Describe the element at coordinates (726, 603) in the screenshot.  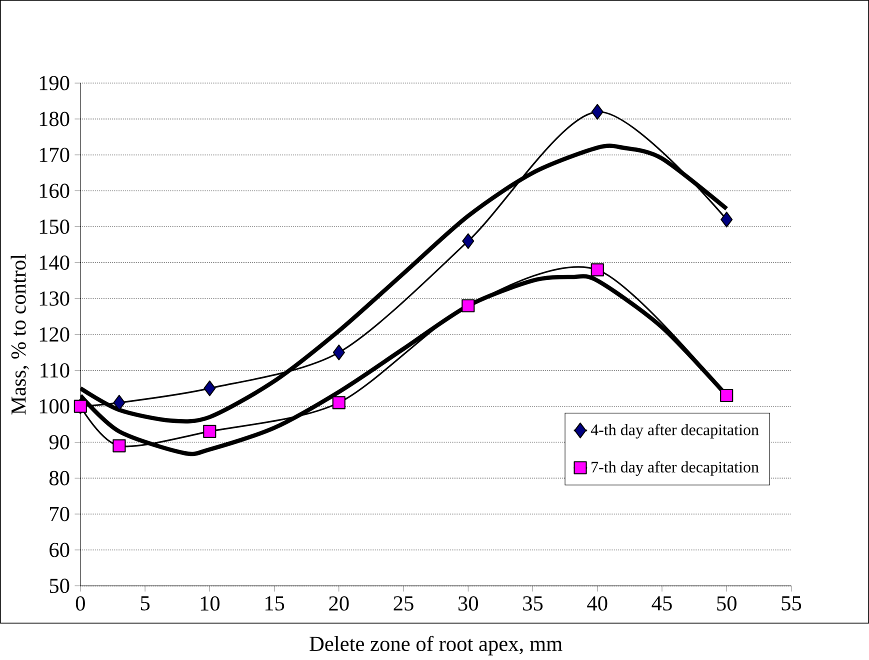
I see `x-tick-label: 50` at that location.